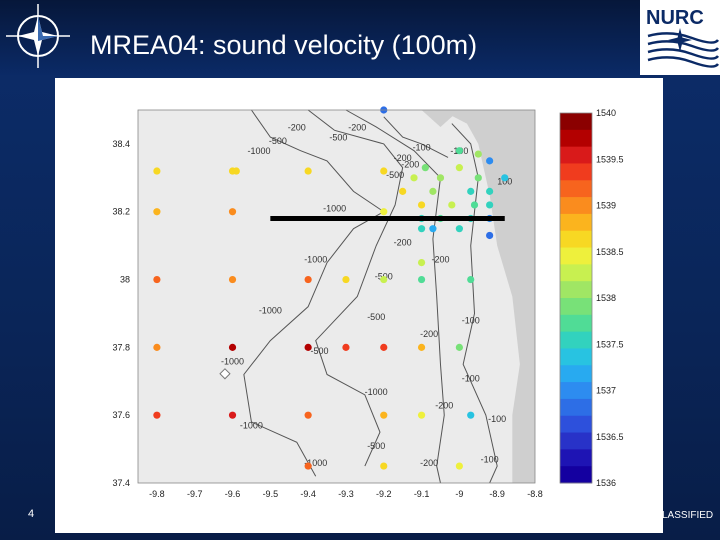  I want to click on page-number: 4, so click(31, 514).